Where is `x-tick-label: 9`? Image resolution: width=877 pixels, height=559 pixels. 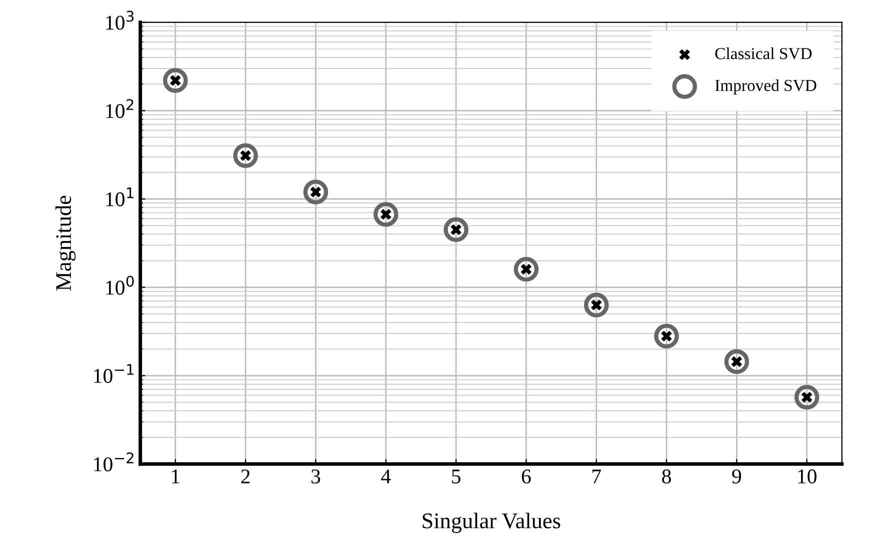
x-tick-label: 9 is located at coordinates (737, 476).